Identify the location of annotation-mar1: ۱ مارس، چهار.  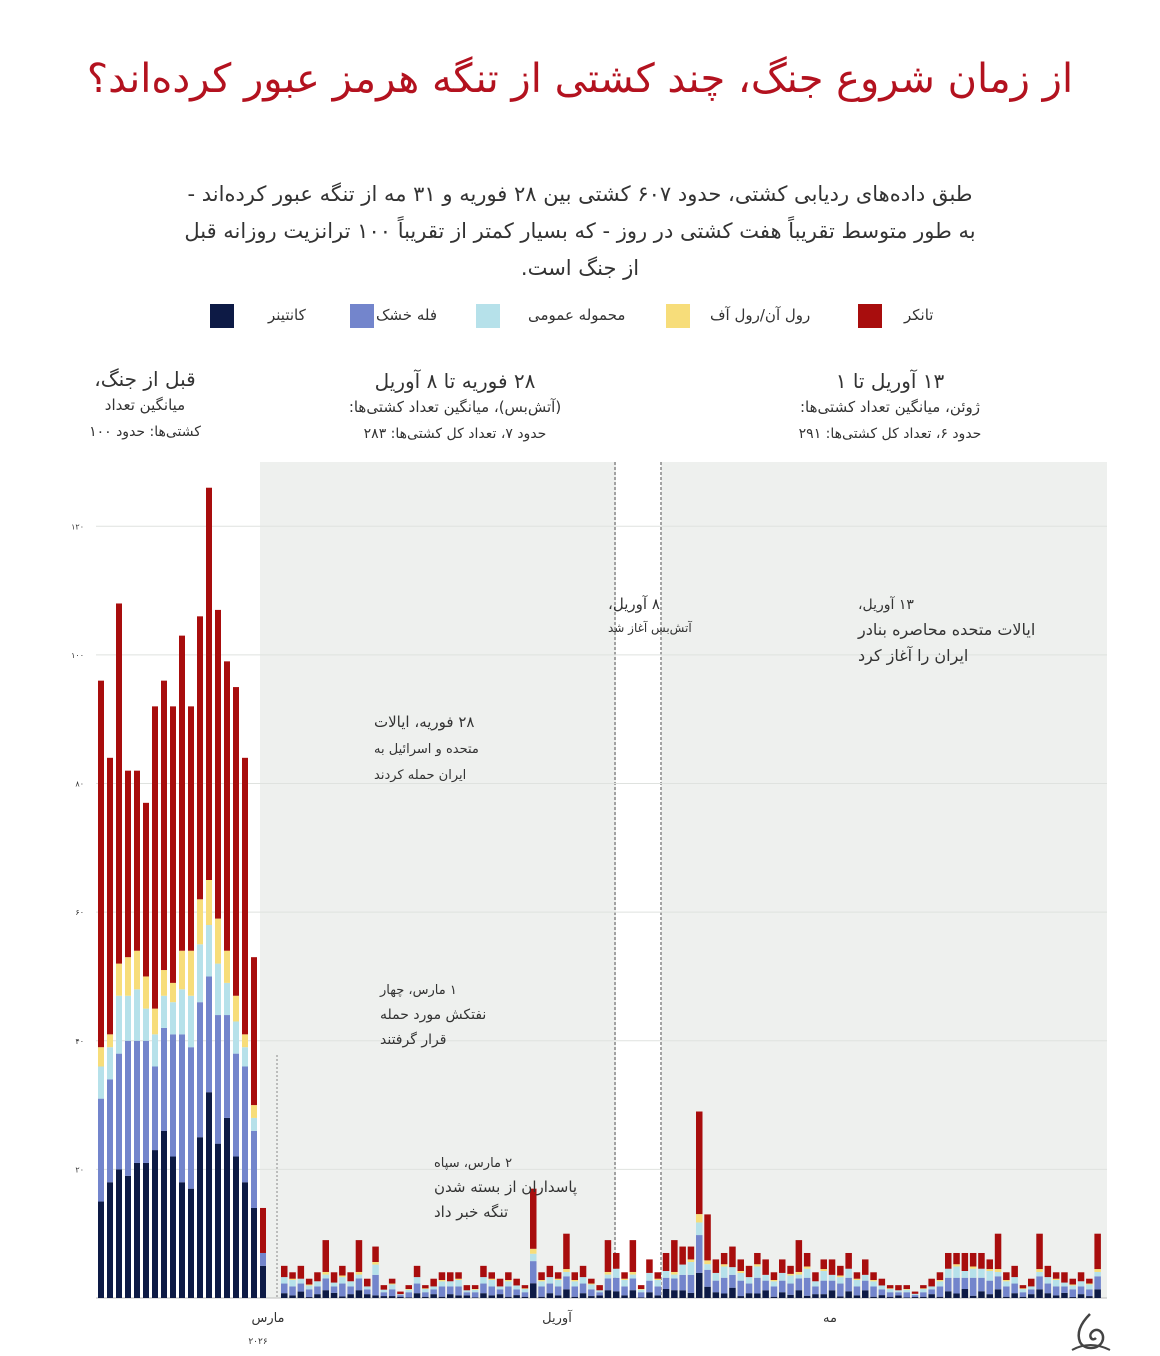
(418, 990).